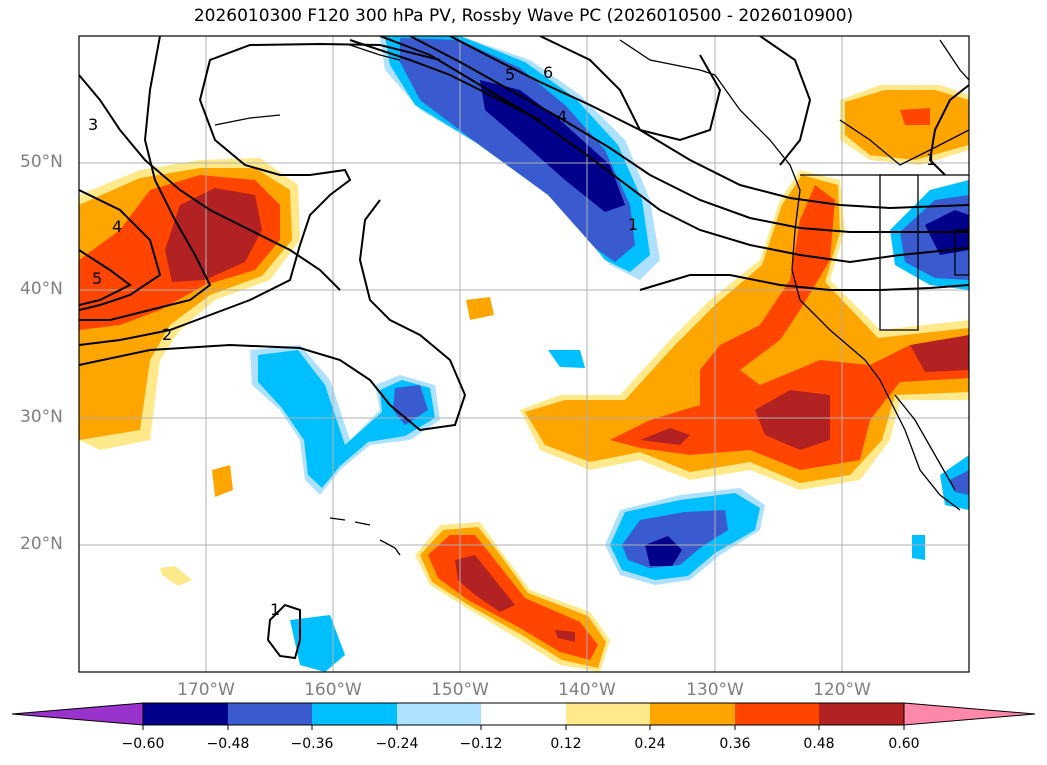 The width and height of the screenshot is (1047, 765). What do you see at coordinates (41, 417) in the screenshot?
I see `lat-label: 30°N` at bounding box center [41, 417].